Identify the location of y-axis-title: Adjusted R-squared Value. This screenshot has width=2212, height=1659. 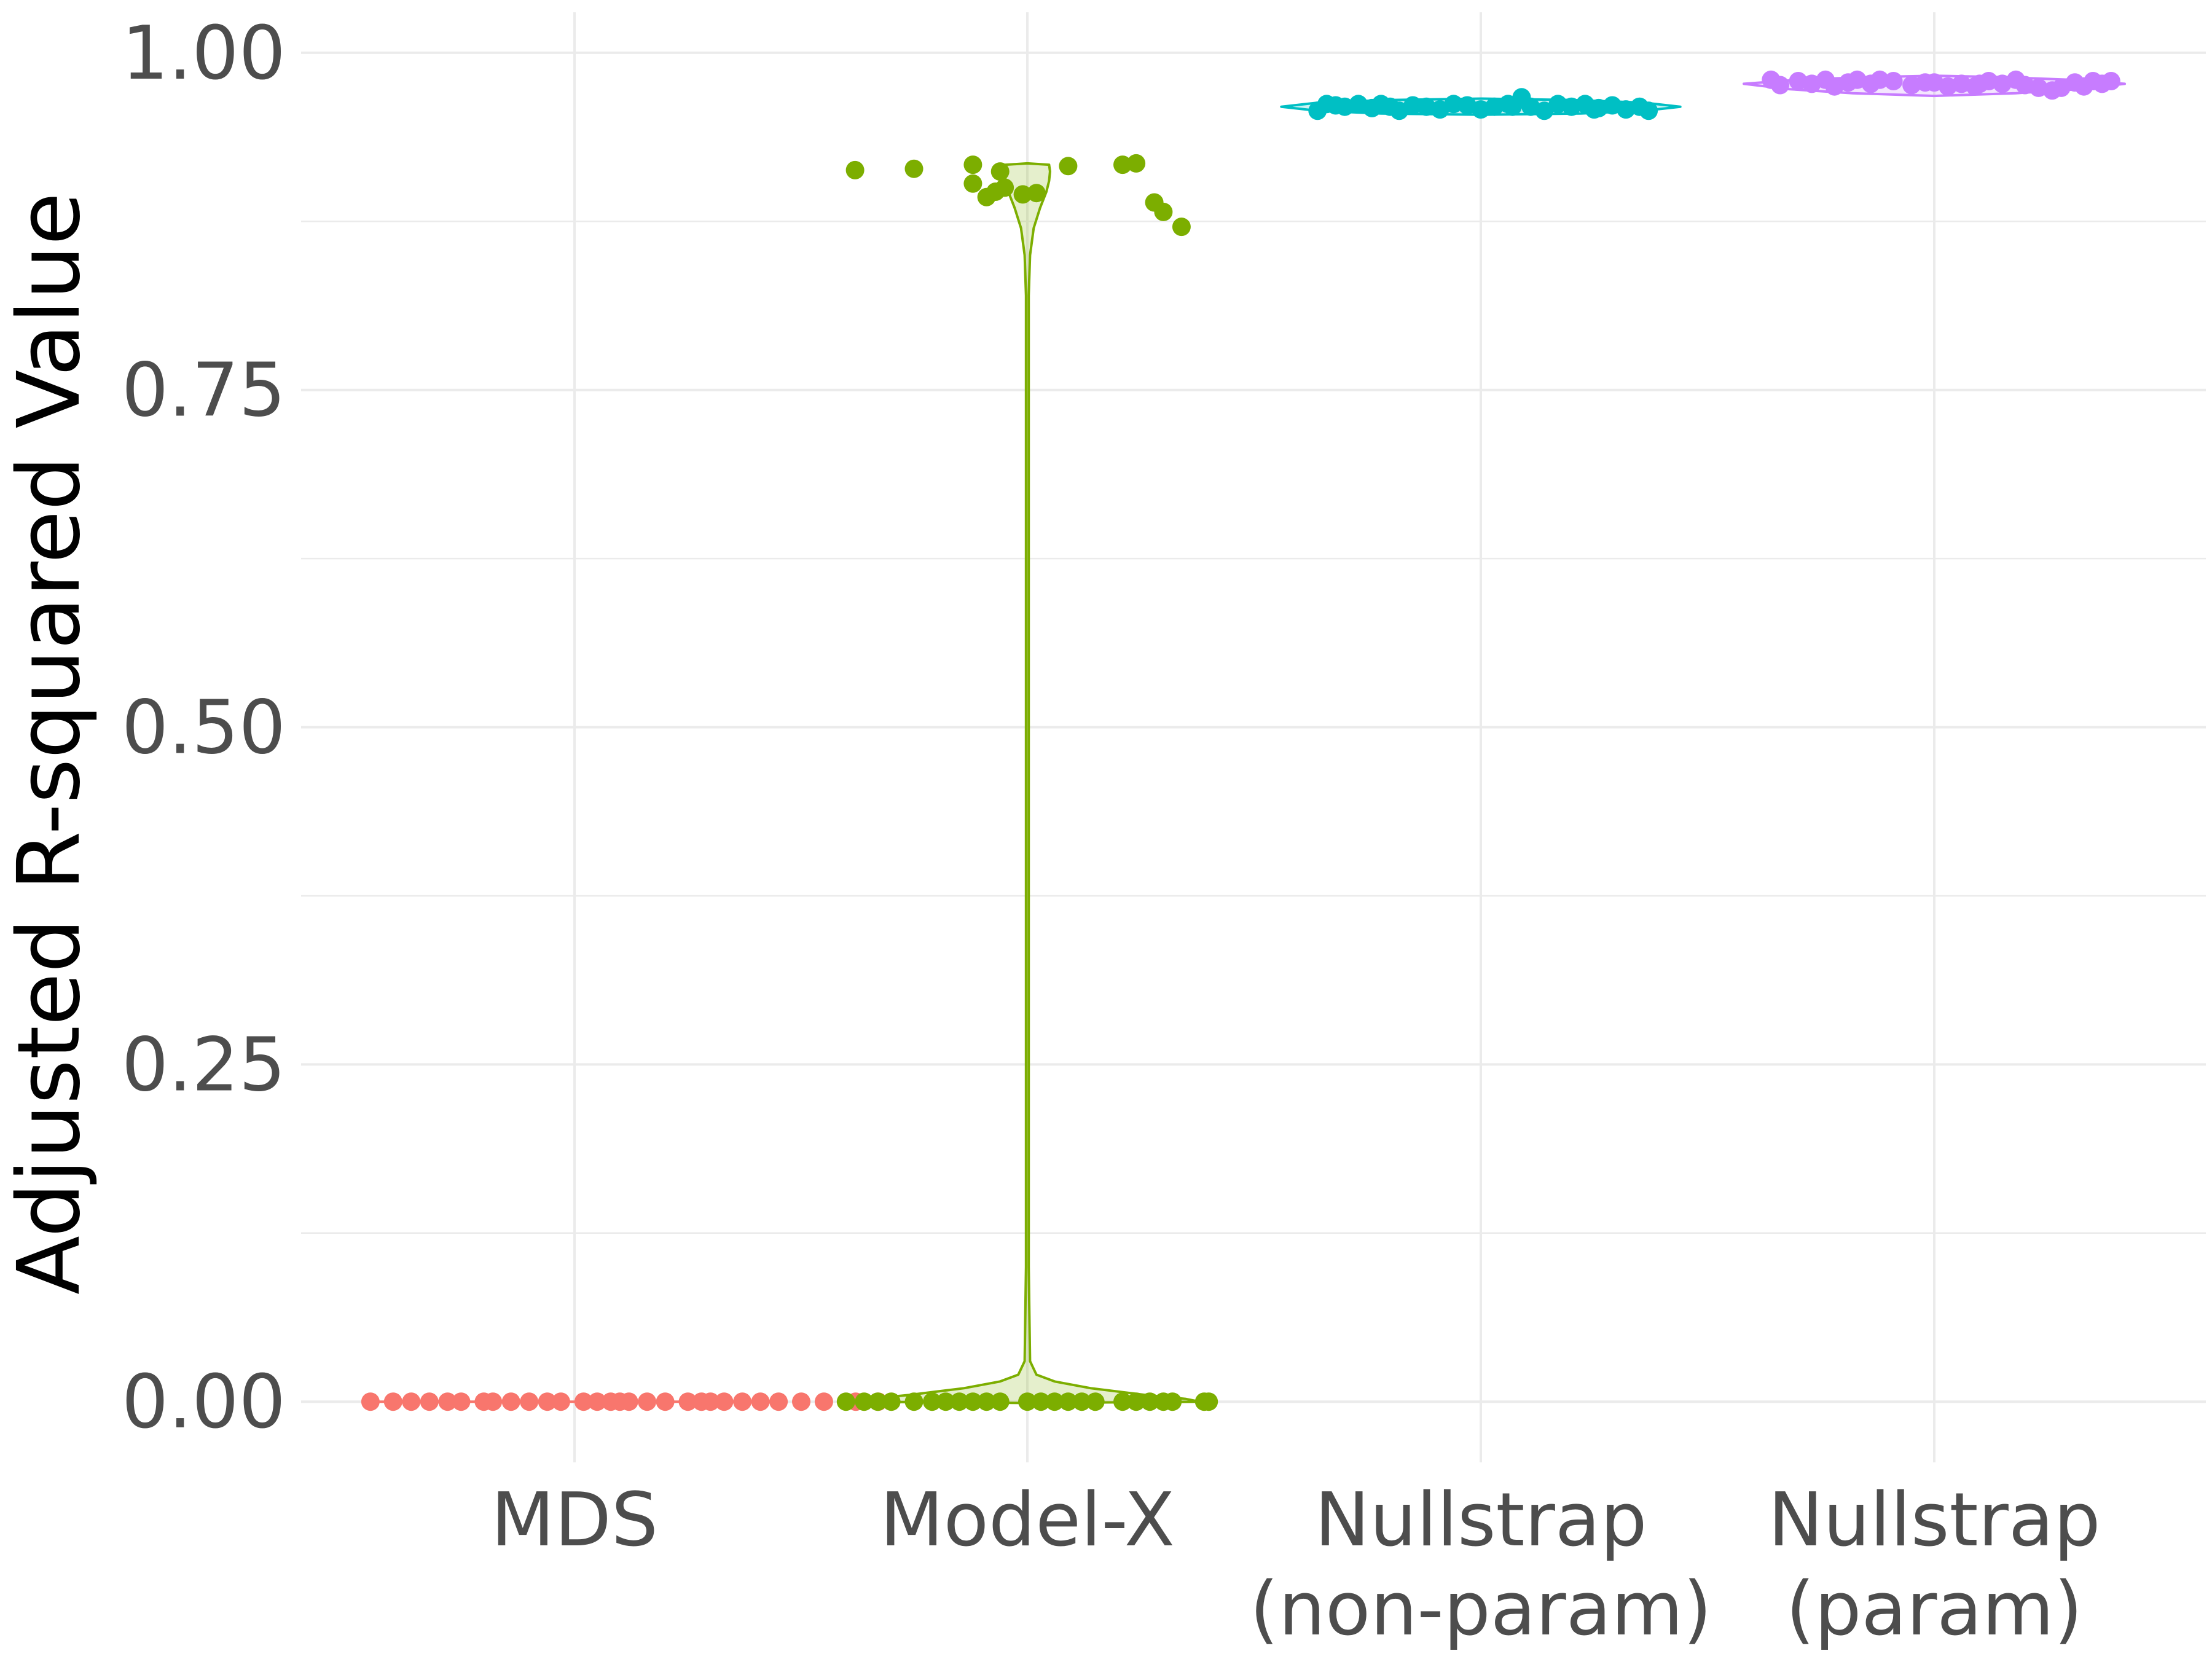
(50, 743).